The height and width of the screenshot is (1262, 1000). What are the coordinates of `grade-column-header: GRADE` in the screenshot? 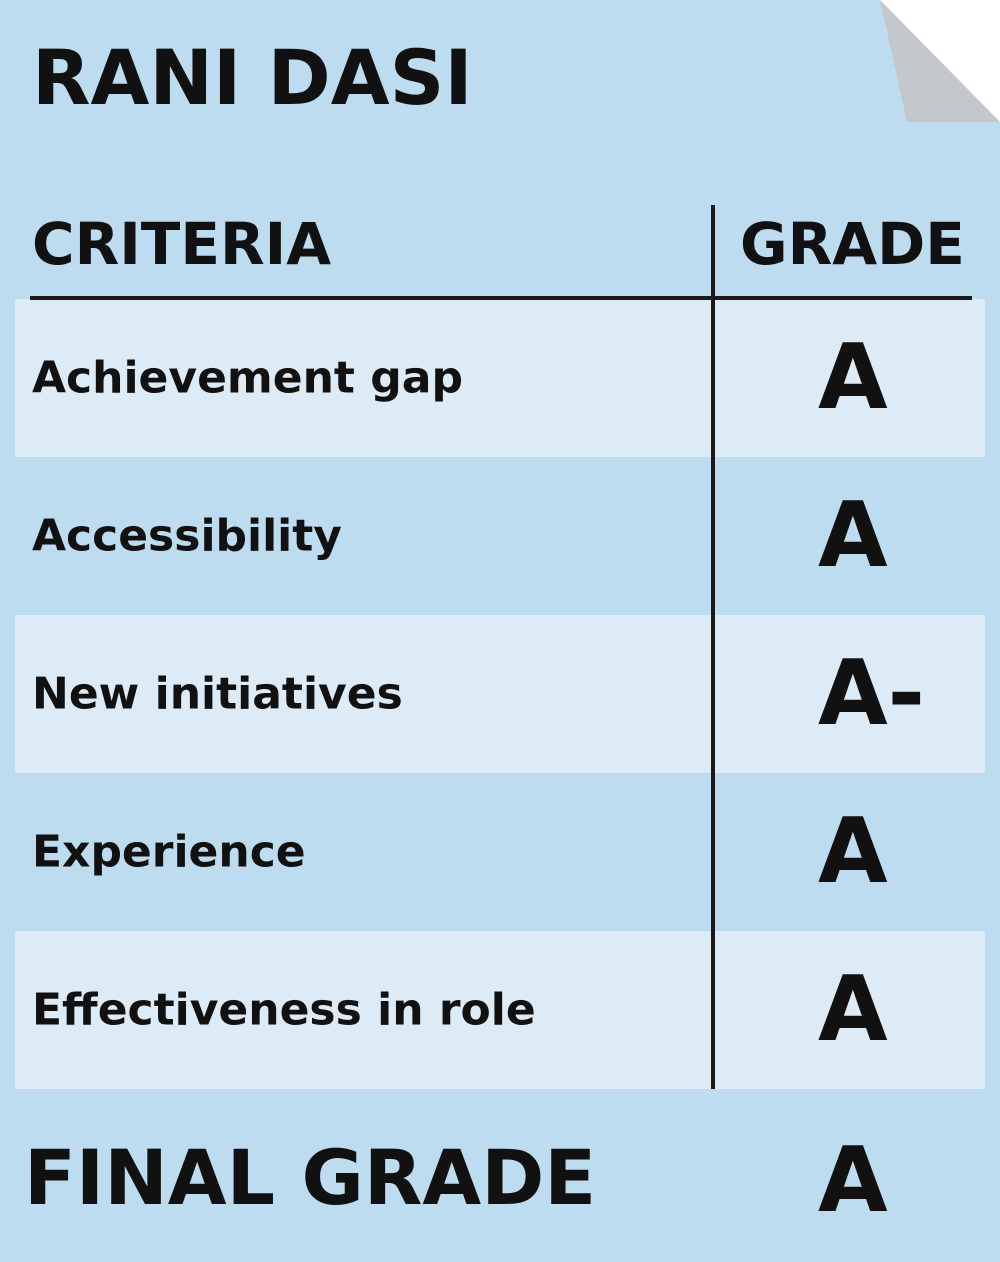 It's located at (852, 244).